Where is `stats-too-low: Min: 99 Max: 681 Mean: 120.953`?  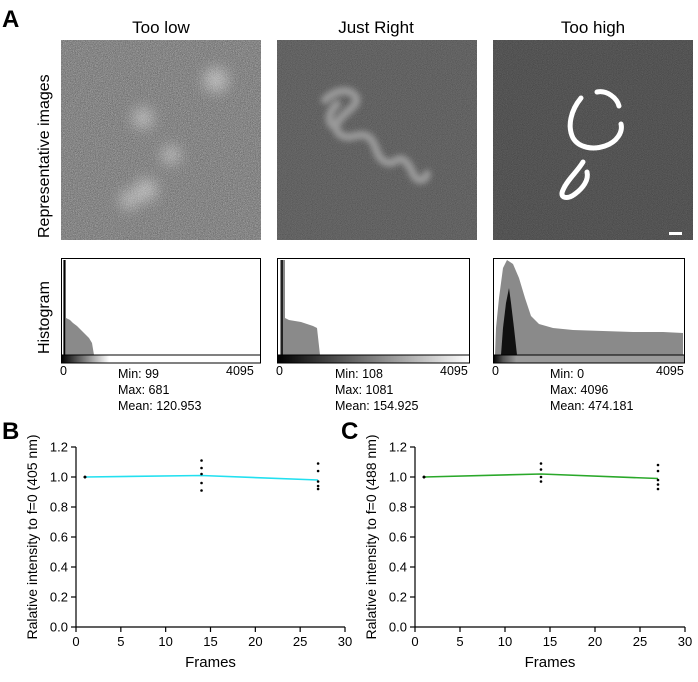 stats-too-low: Min: 99 Max: 681 Mean: 120.953 is located at coordinates (159, 390).